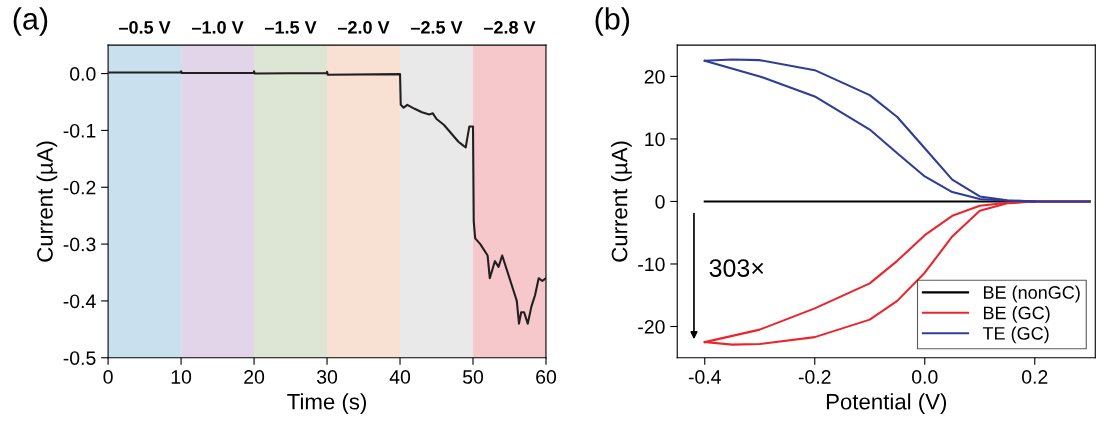 This screenshot has width=1103, height=430. Describe the element at coordinates (925, 377) in the screenshot. I see `x-tick-label: 0.0` at that location.